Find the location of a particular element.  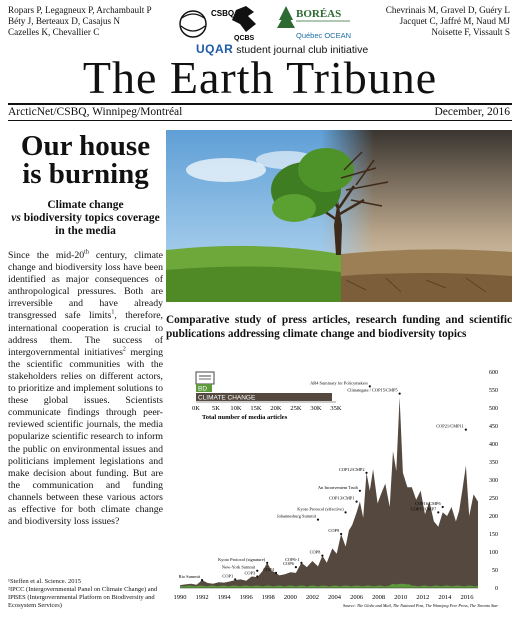

inset-tick-label: 0K is located at coordinates (196, 408).